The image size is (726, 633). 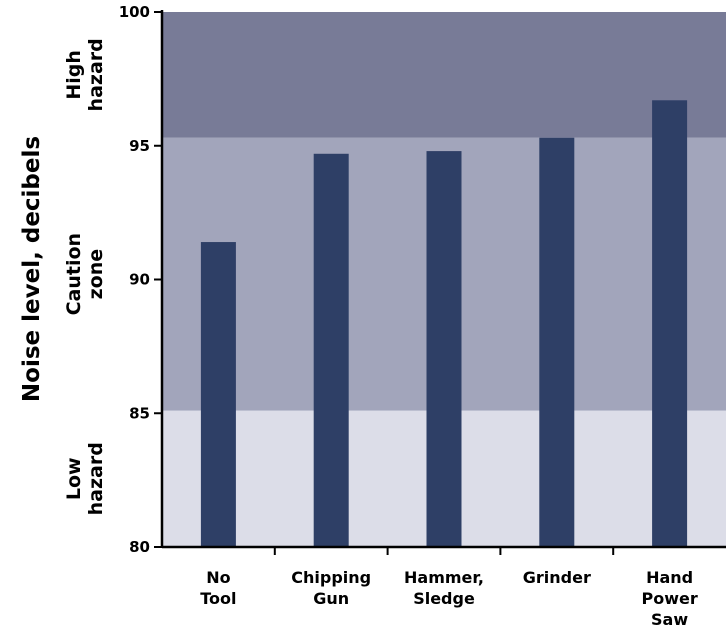 I want to click on zone-label-line: Low, so click(x=74, y=478).